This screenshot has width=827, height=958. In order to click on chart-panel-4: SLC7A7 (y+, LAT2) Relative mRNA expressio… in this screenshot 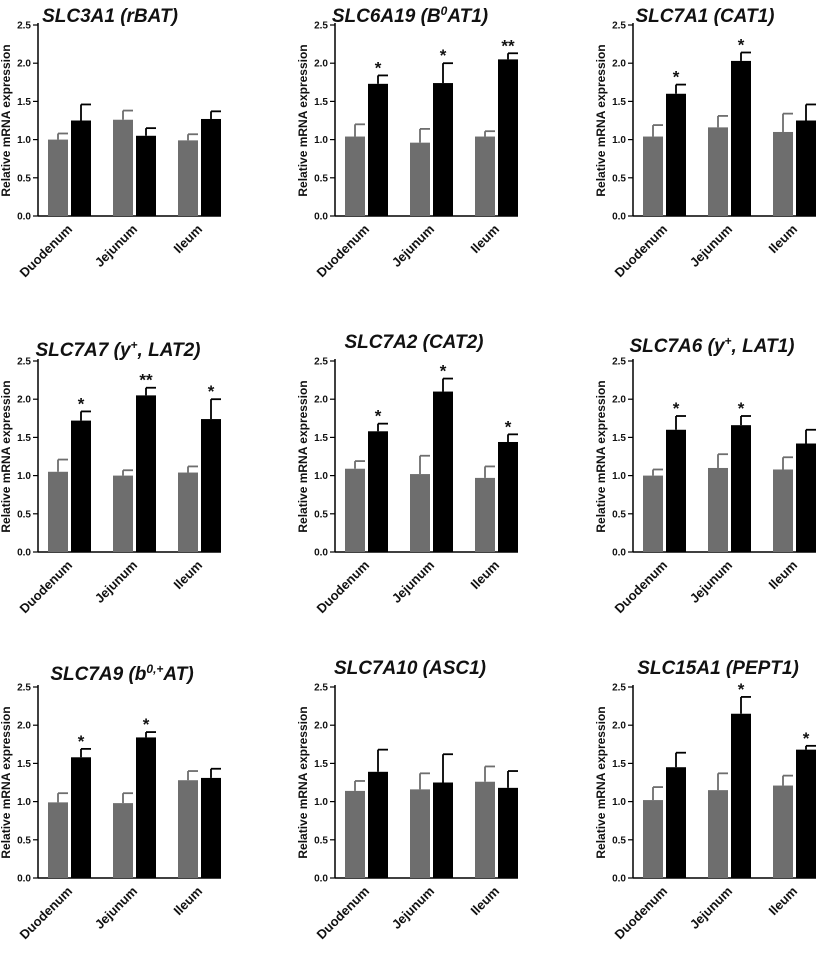, I will do `click(110, 477)`.